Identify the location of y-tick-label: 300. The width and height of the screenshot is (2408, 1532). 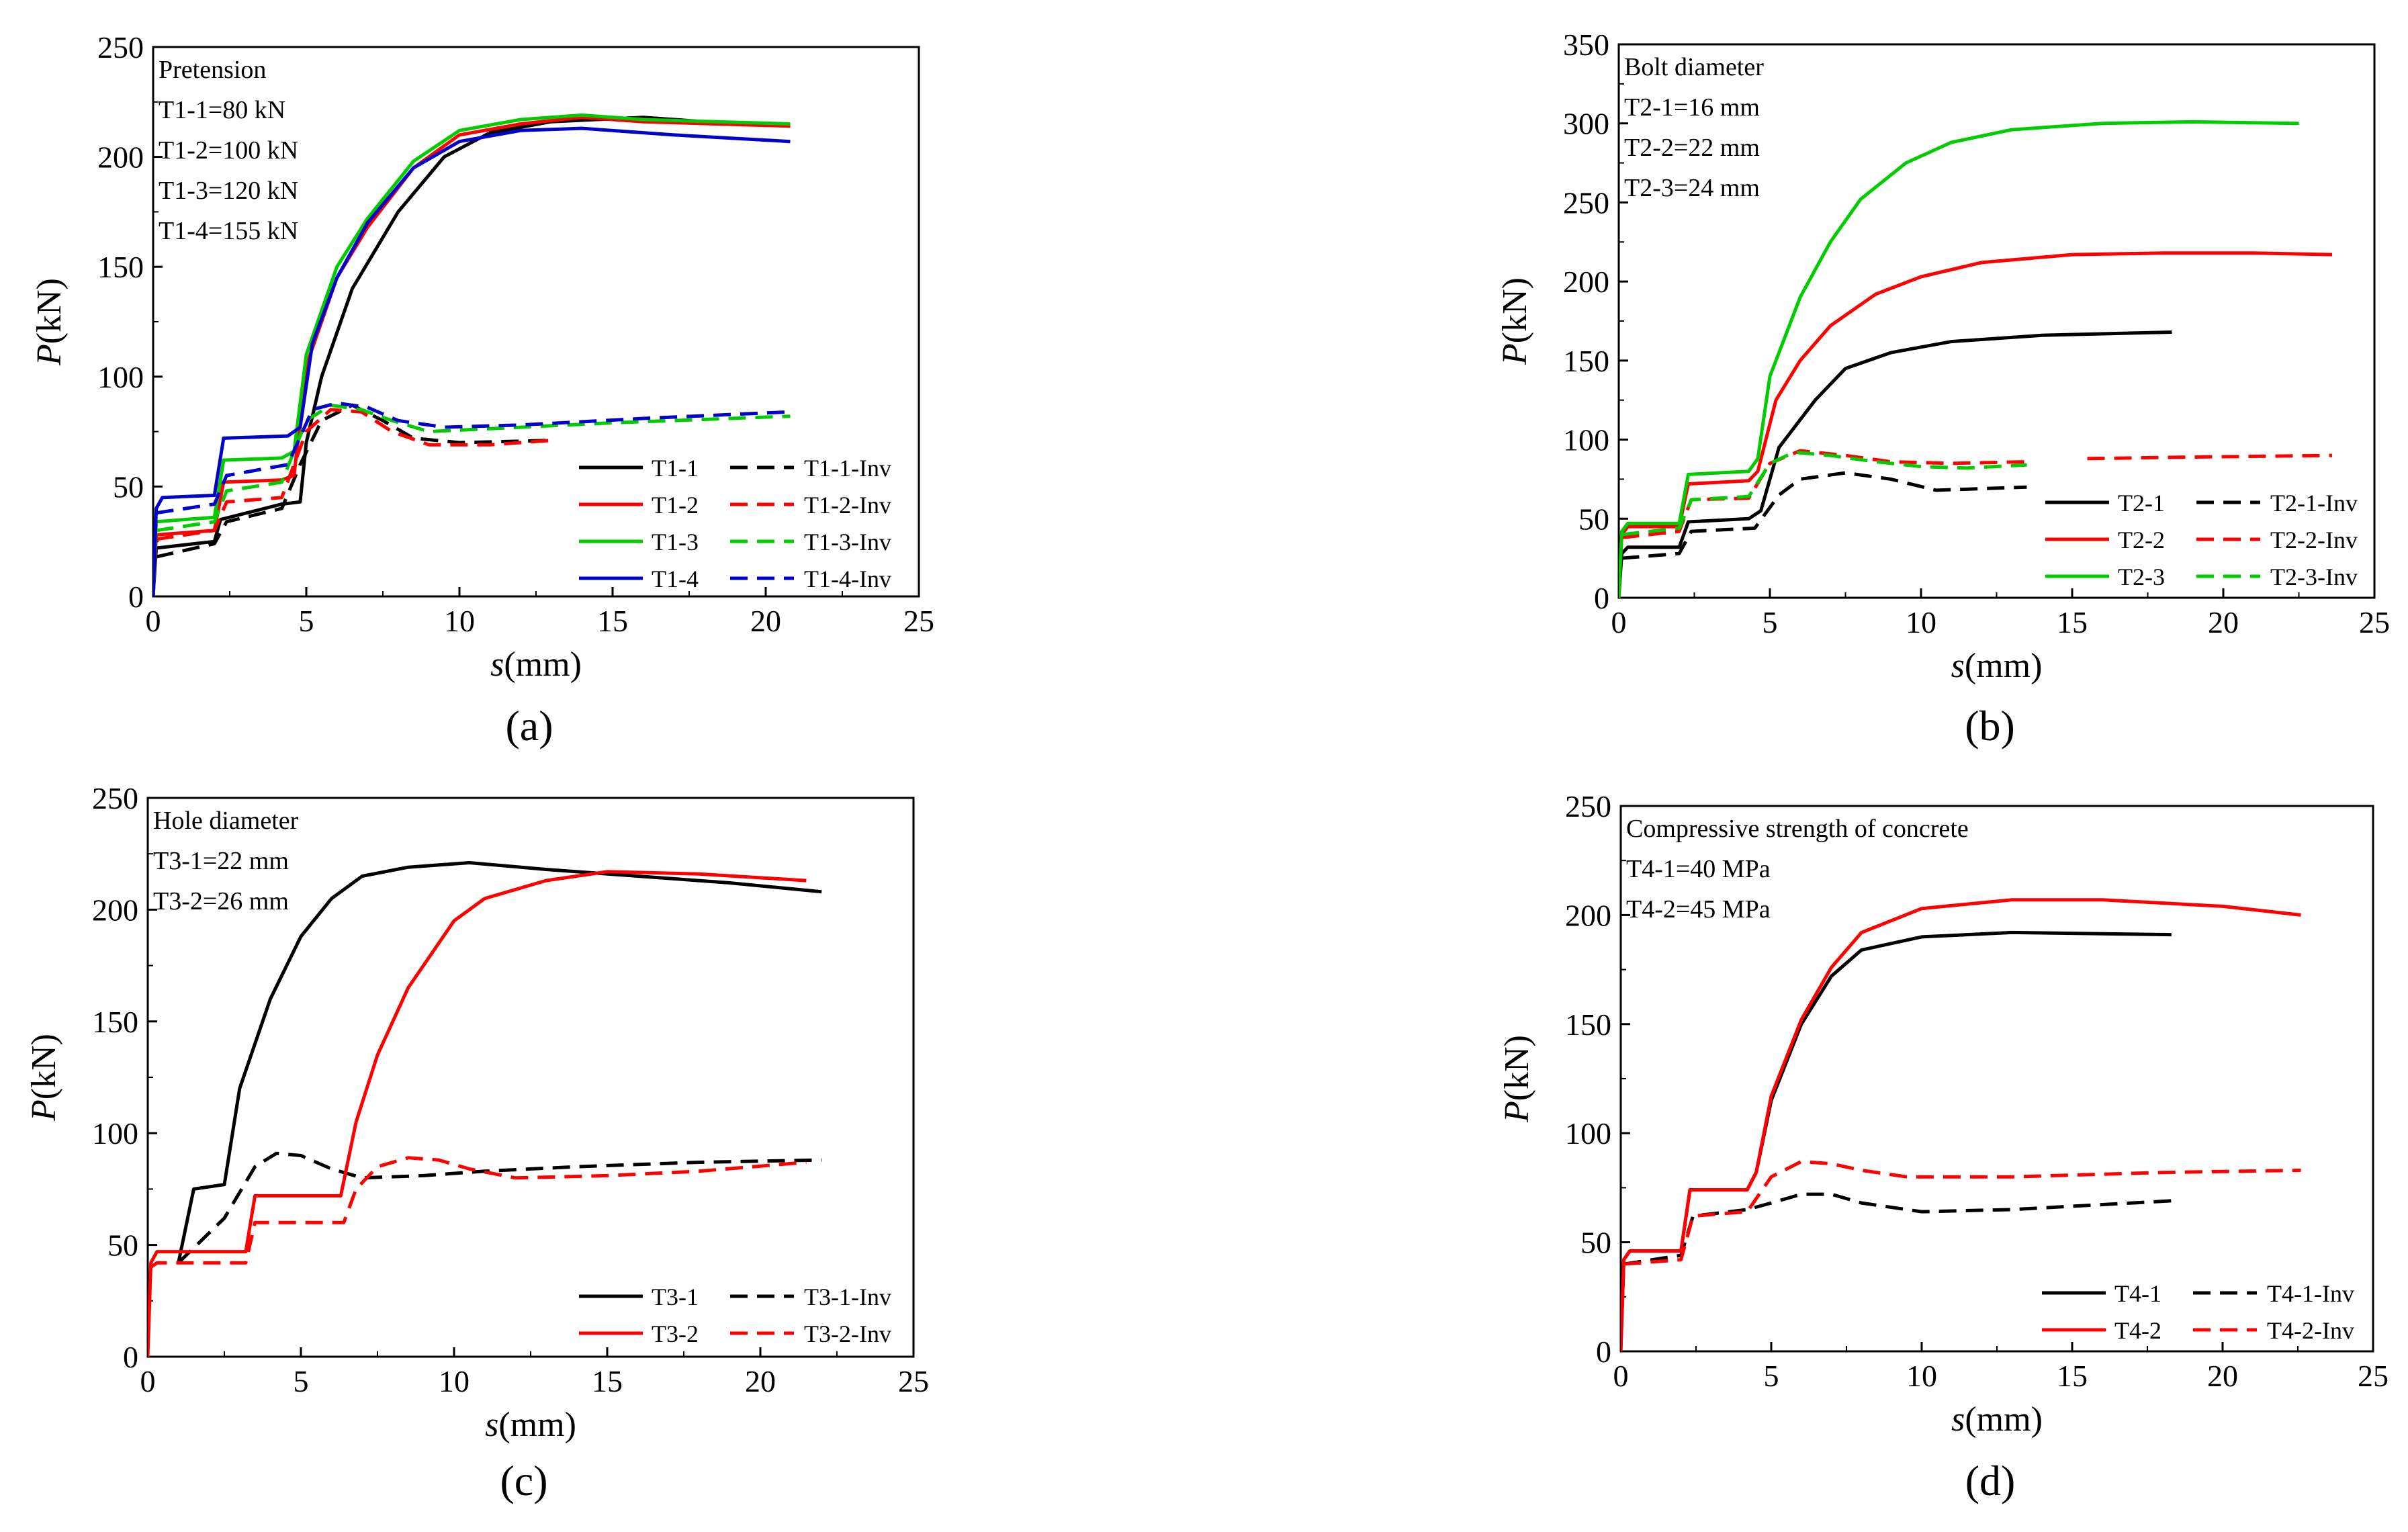
(1586, 124).